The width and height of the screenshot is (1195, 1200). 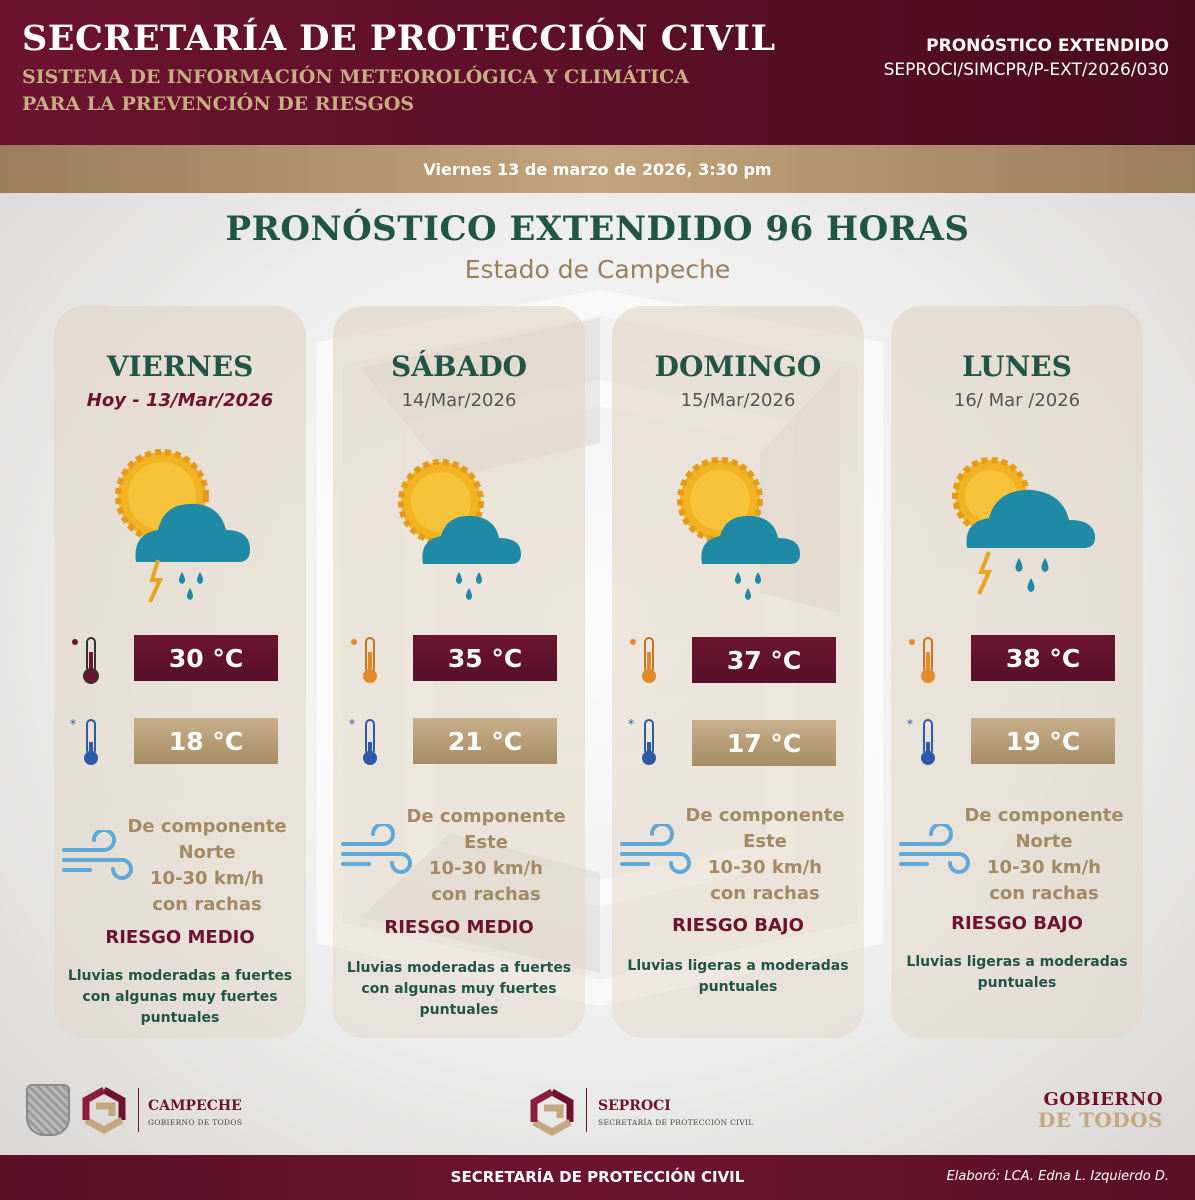 I want to click on min-temperature: 19 °C, so click(x=1043, y=741).